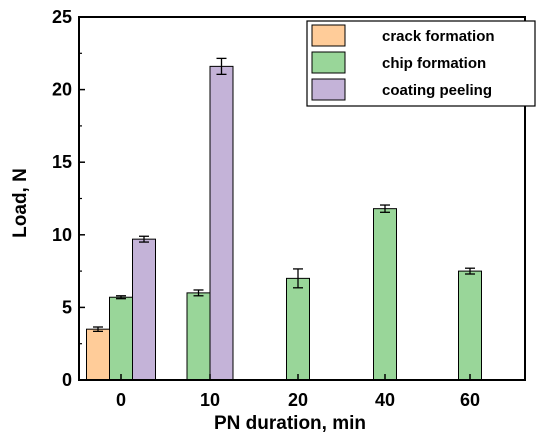 This screenshot has height=437, width=550. Describe the element at coordinates (328, 35) in the screenshot. I see `legend-swatch-crack-formation` at that location.